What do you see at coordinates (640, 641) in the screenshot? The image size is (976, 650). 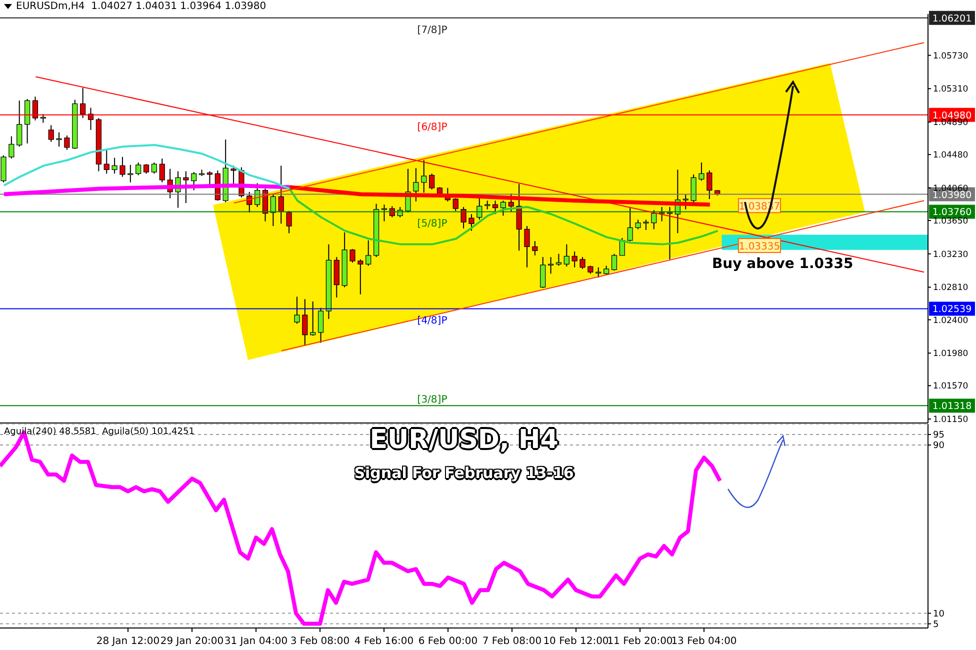 I see `x-tick-label: 11 Feb 20:00` at bounding box center [640, 641].